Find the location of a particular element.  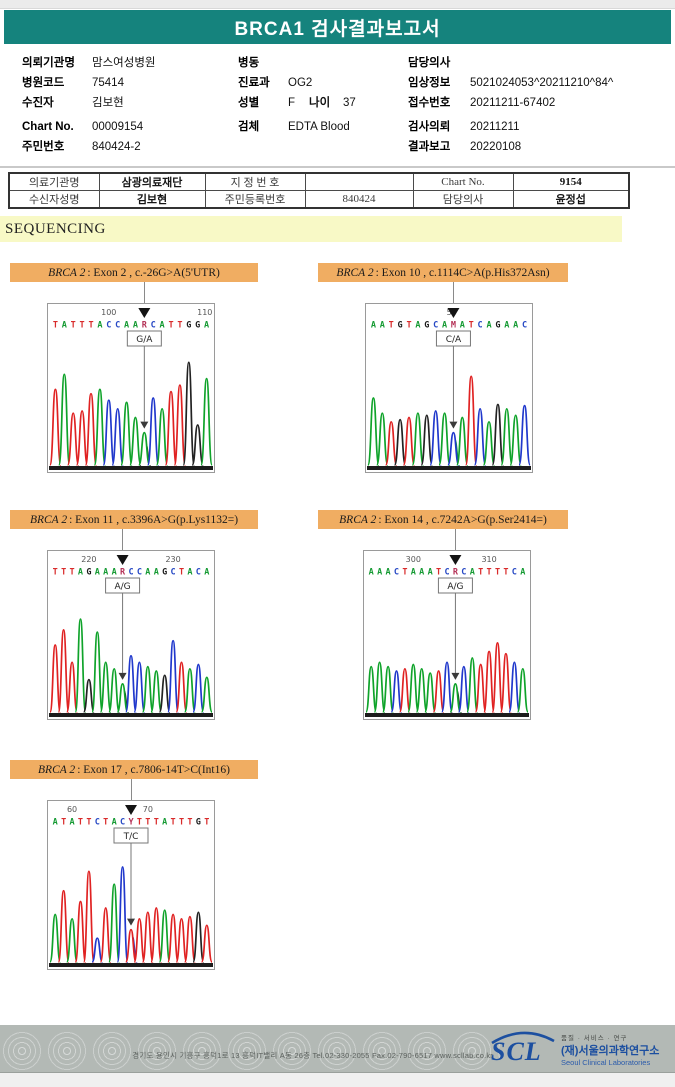

table-cell: 김보현 is located at coordinates (152, 199).